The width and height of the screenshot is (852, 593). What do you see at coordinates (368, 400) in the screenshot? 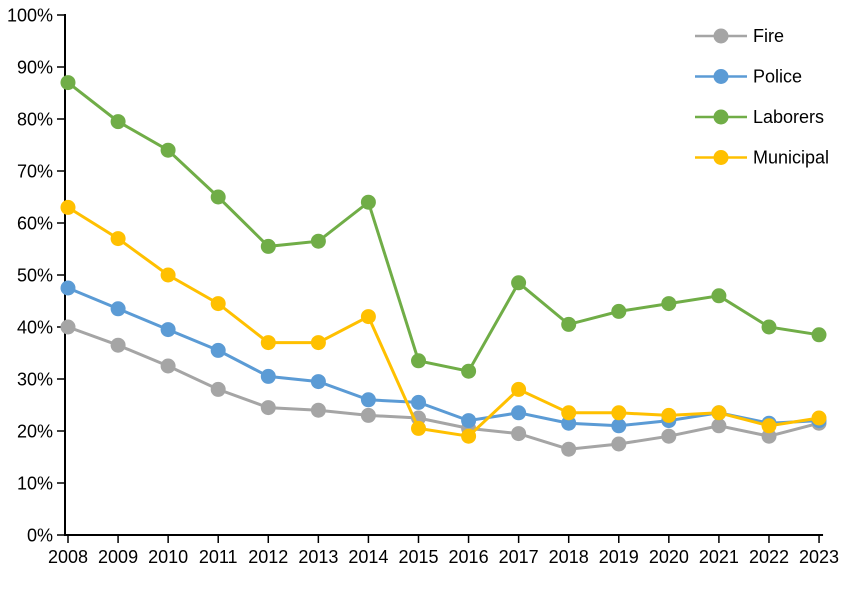
I see `data-point-police-2014` at bounding box center [368, 400].